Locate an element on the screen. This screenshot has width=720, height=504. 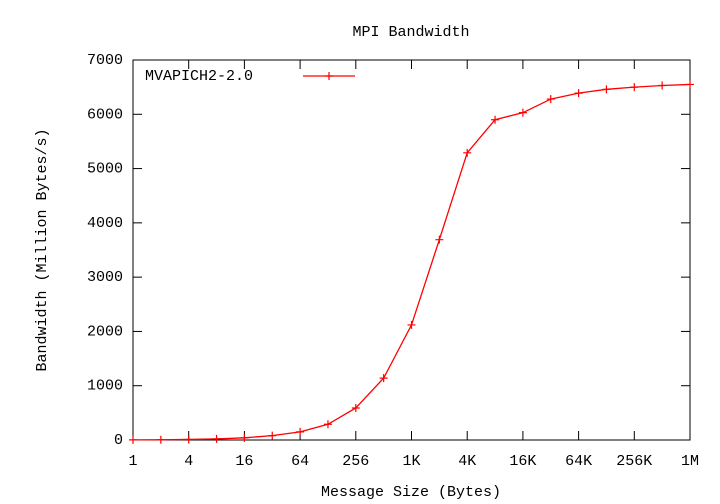
y-axis-label: Bandwidth (Million Bytes/s) is located at coordinates (42, 249).